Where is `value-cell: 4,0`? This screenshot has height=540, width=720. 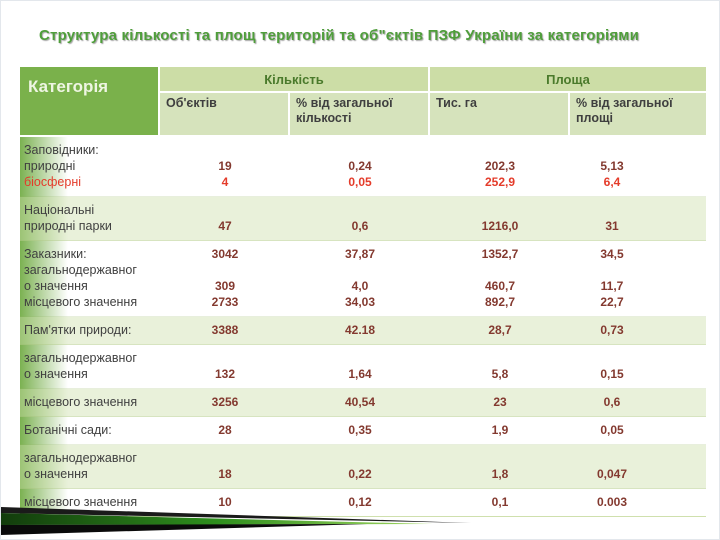 value-cell: 4,0 is located at coordinates (360, 286).